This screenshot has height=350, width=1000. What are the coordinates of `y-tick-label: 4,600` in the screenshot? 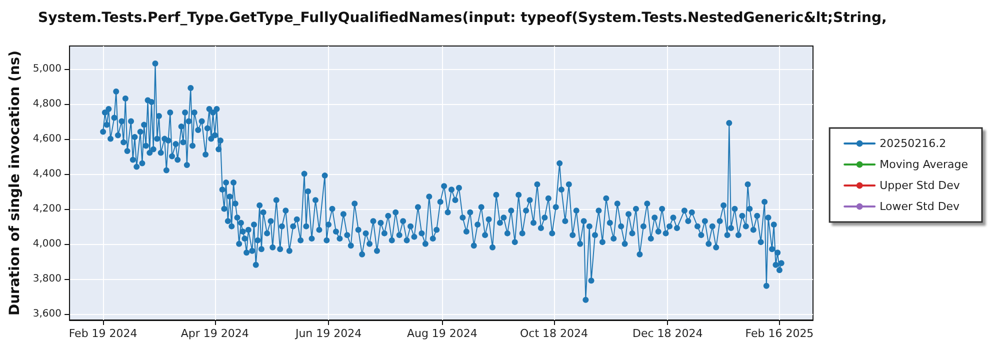 It's located at (47, 138).